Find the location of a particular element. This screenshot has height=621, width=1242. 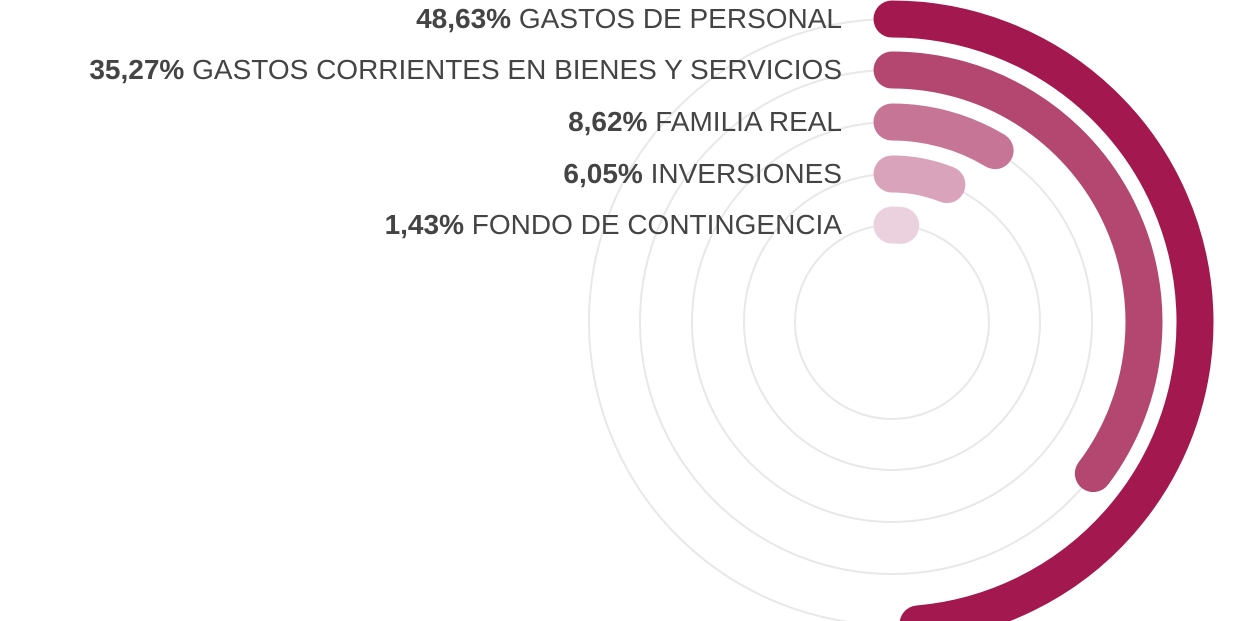

series-label: 1,43% FONDO DE CONTINGENCIA is located at coordinates (613, 225).